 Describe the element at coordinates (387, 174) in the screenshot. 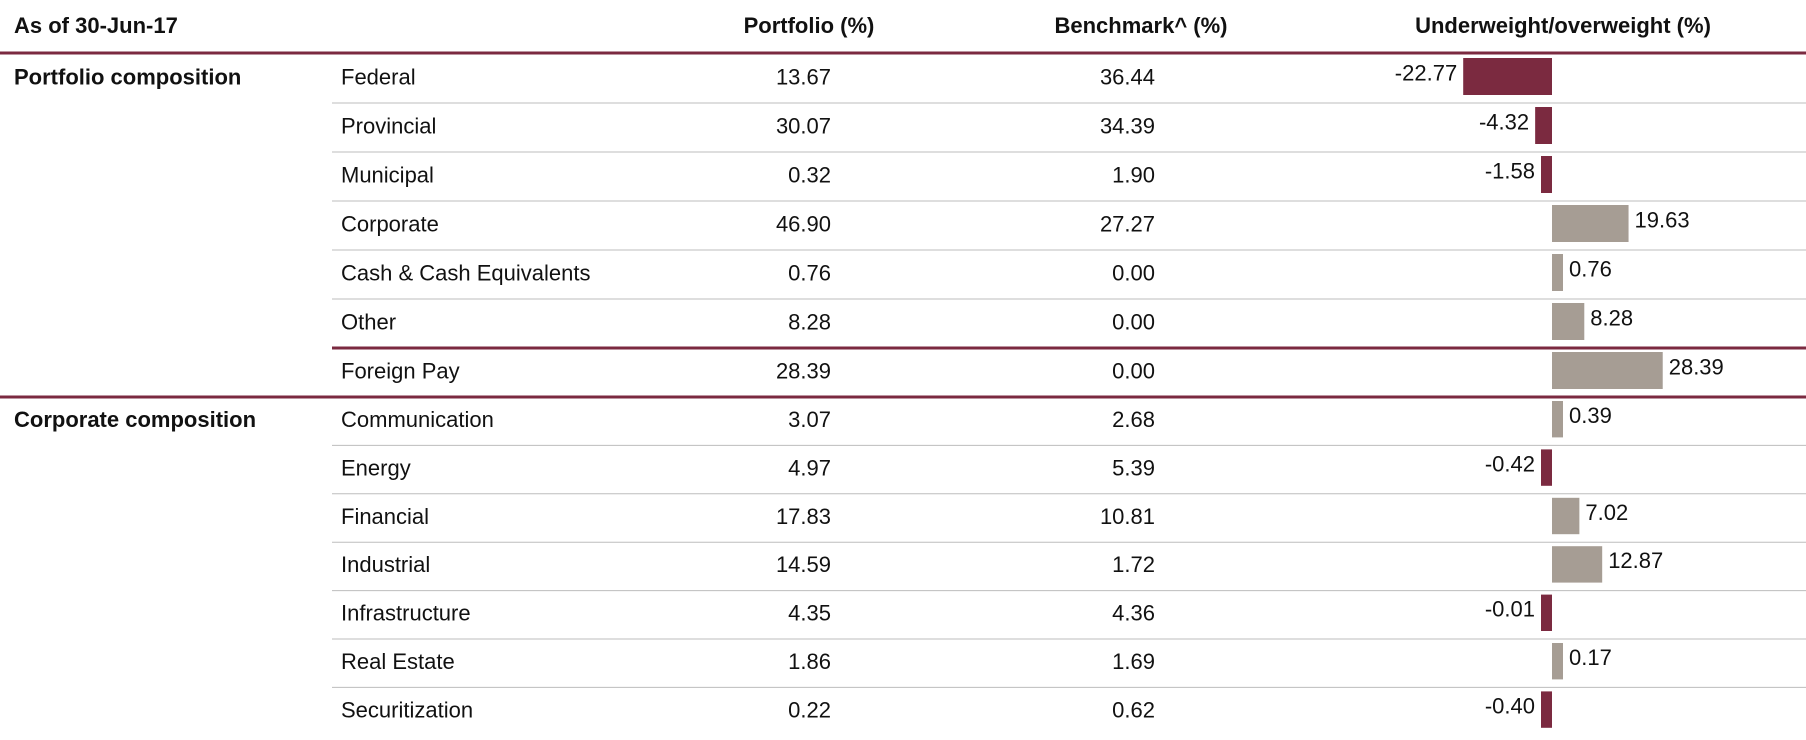

I see `row-name: Municipal` at that location.